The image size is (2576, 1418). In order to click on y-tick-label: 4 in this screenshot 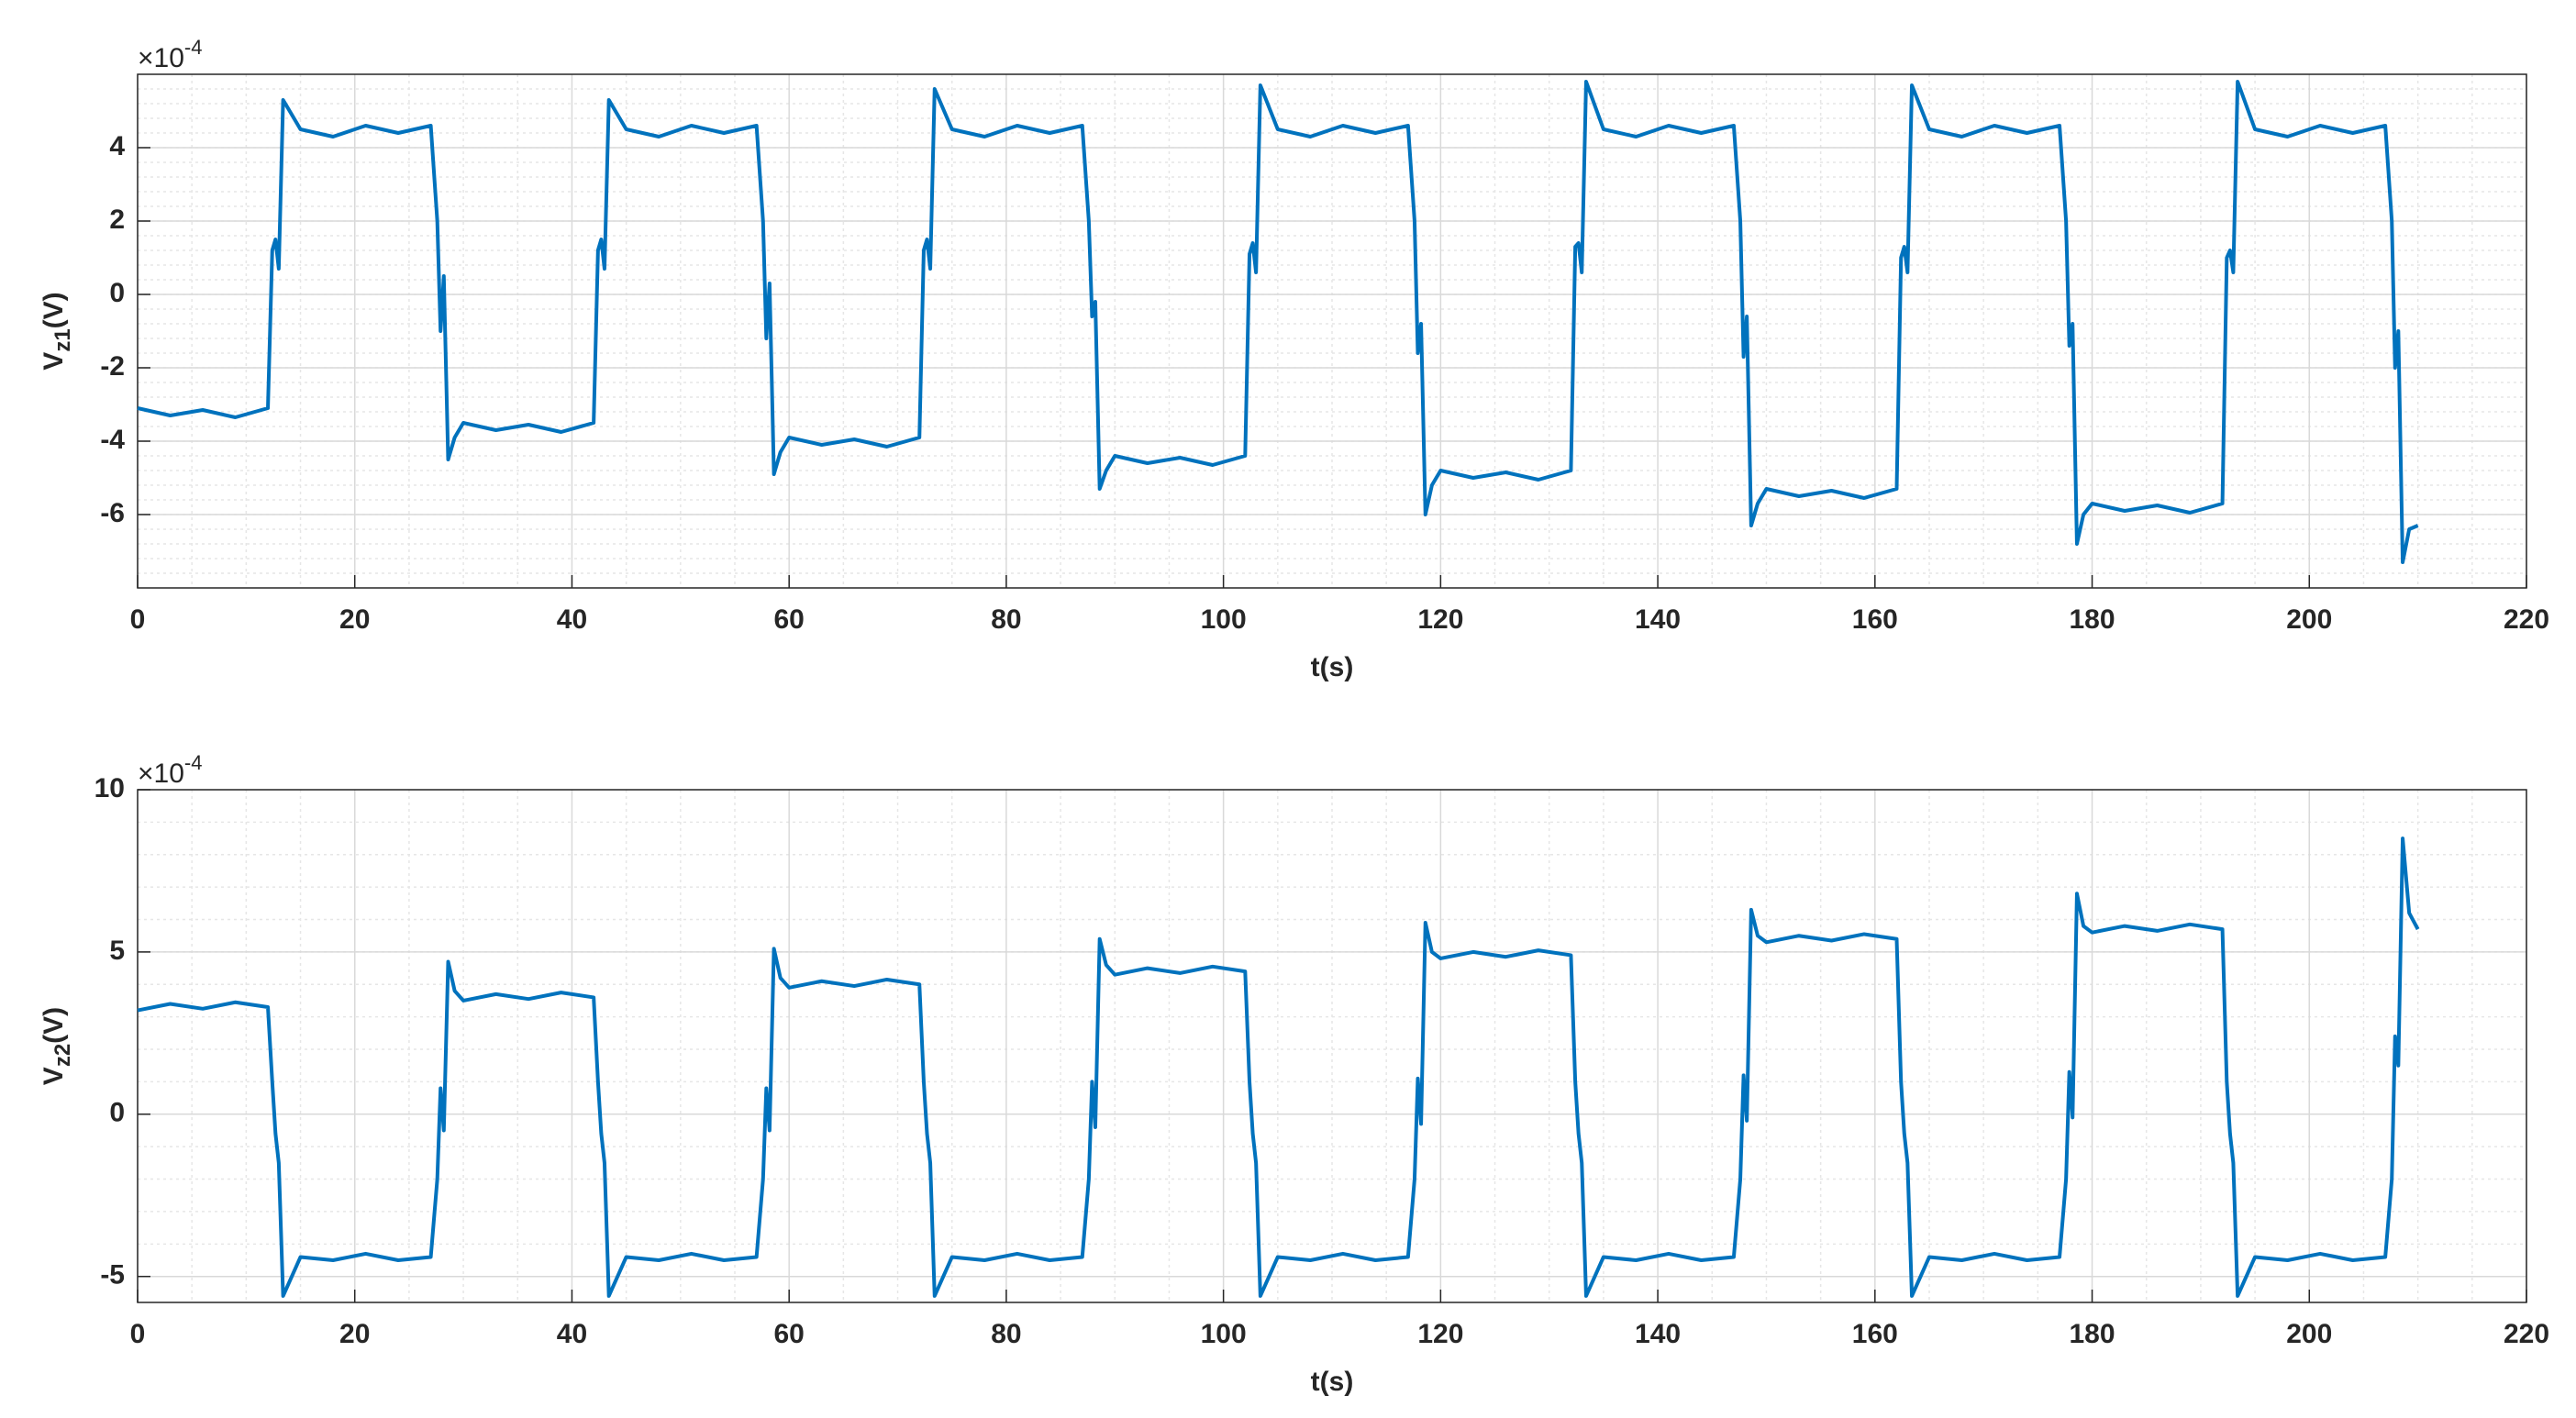, I will do `click(117, 146)`.